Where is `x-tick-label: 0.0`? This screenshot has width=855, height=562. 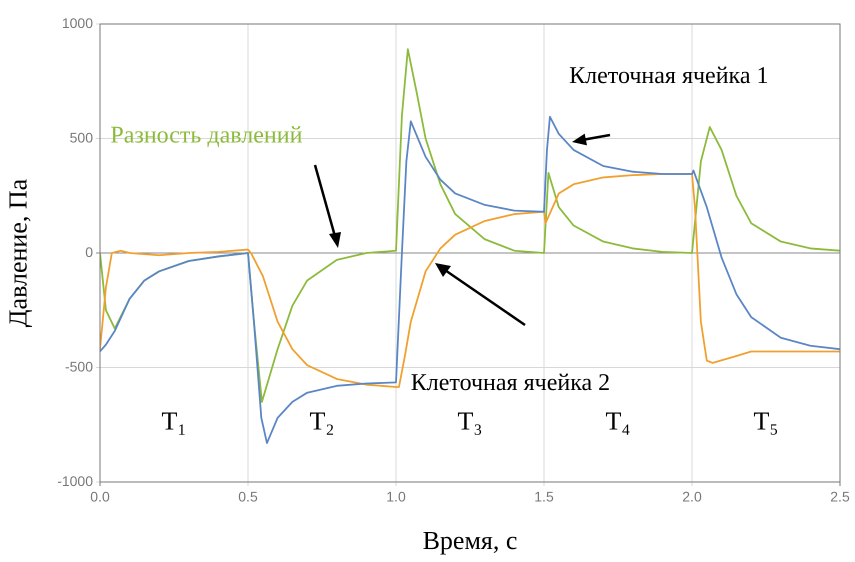 x-tick-label: 0.0 is located at coordinates (100, 496).